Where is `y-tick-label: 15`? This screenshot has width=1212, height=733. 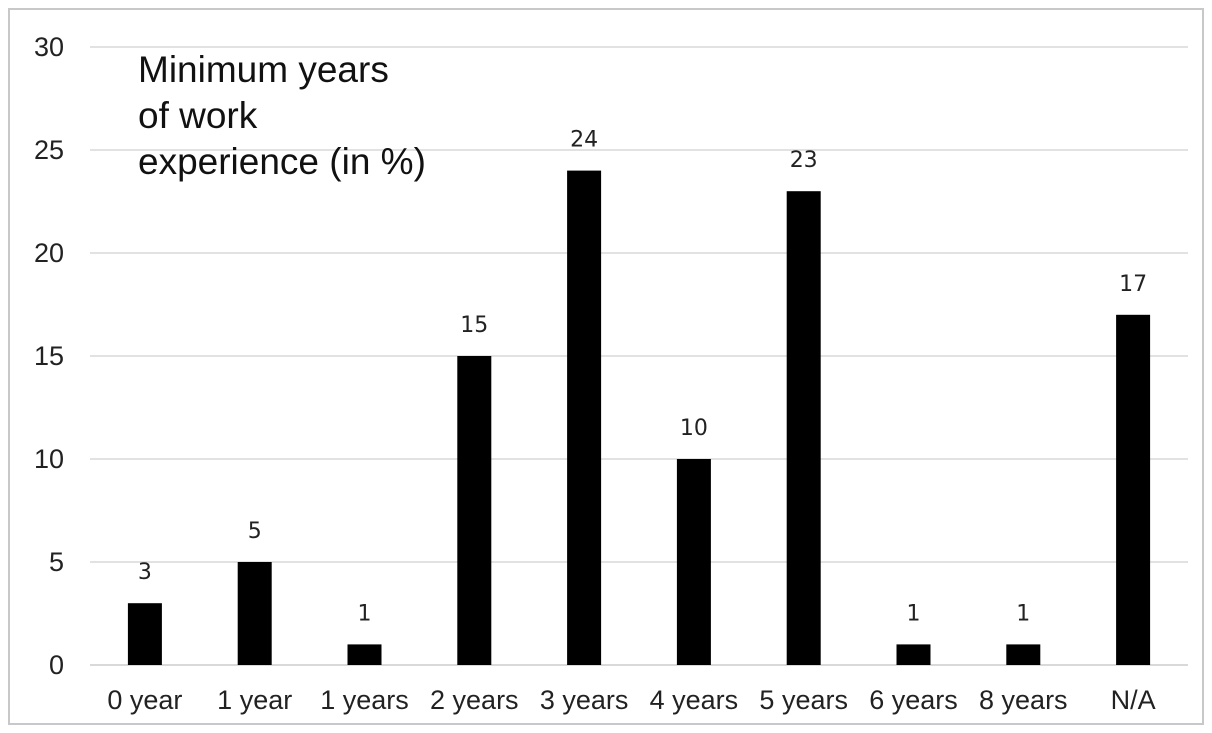 y-tick-label: 15 is located at coordinates (49, 356).